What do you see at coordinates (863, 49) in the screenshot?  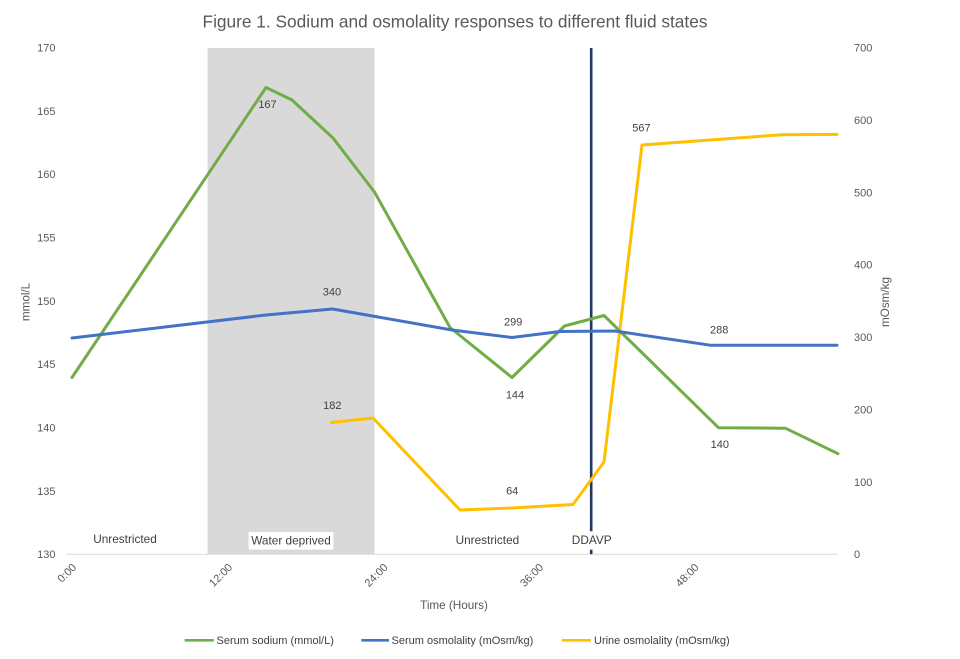 I see `svg-text: 700` at bounding box center [863, 49].